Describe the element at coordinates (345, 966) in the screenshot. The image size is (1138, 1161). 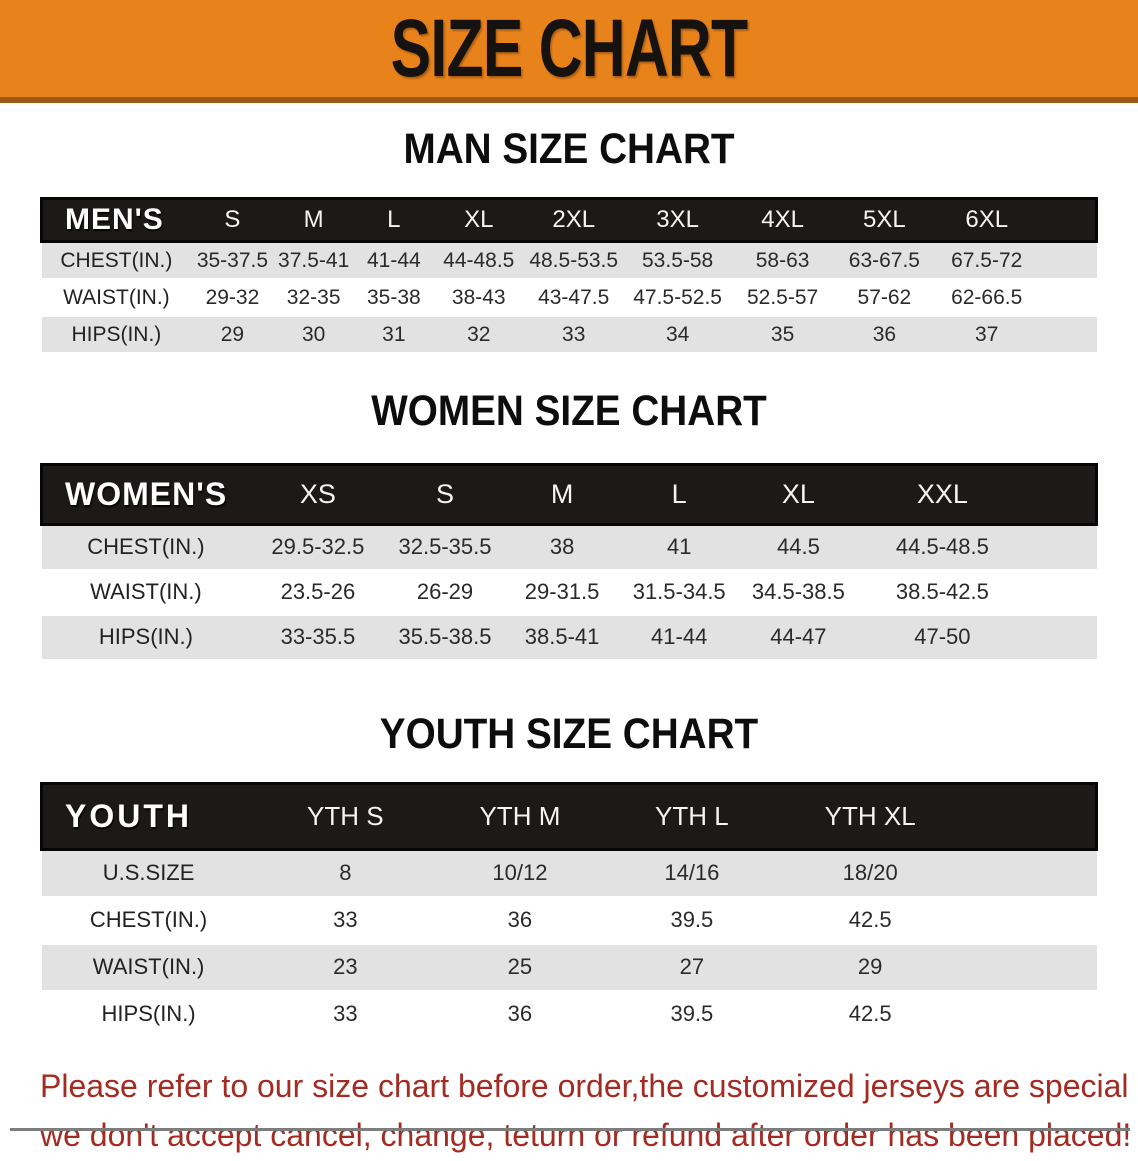
I see `measurement-value: 23` at that location.